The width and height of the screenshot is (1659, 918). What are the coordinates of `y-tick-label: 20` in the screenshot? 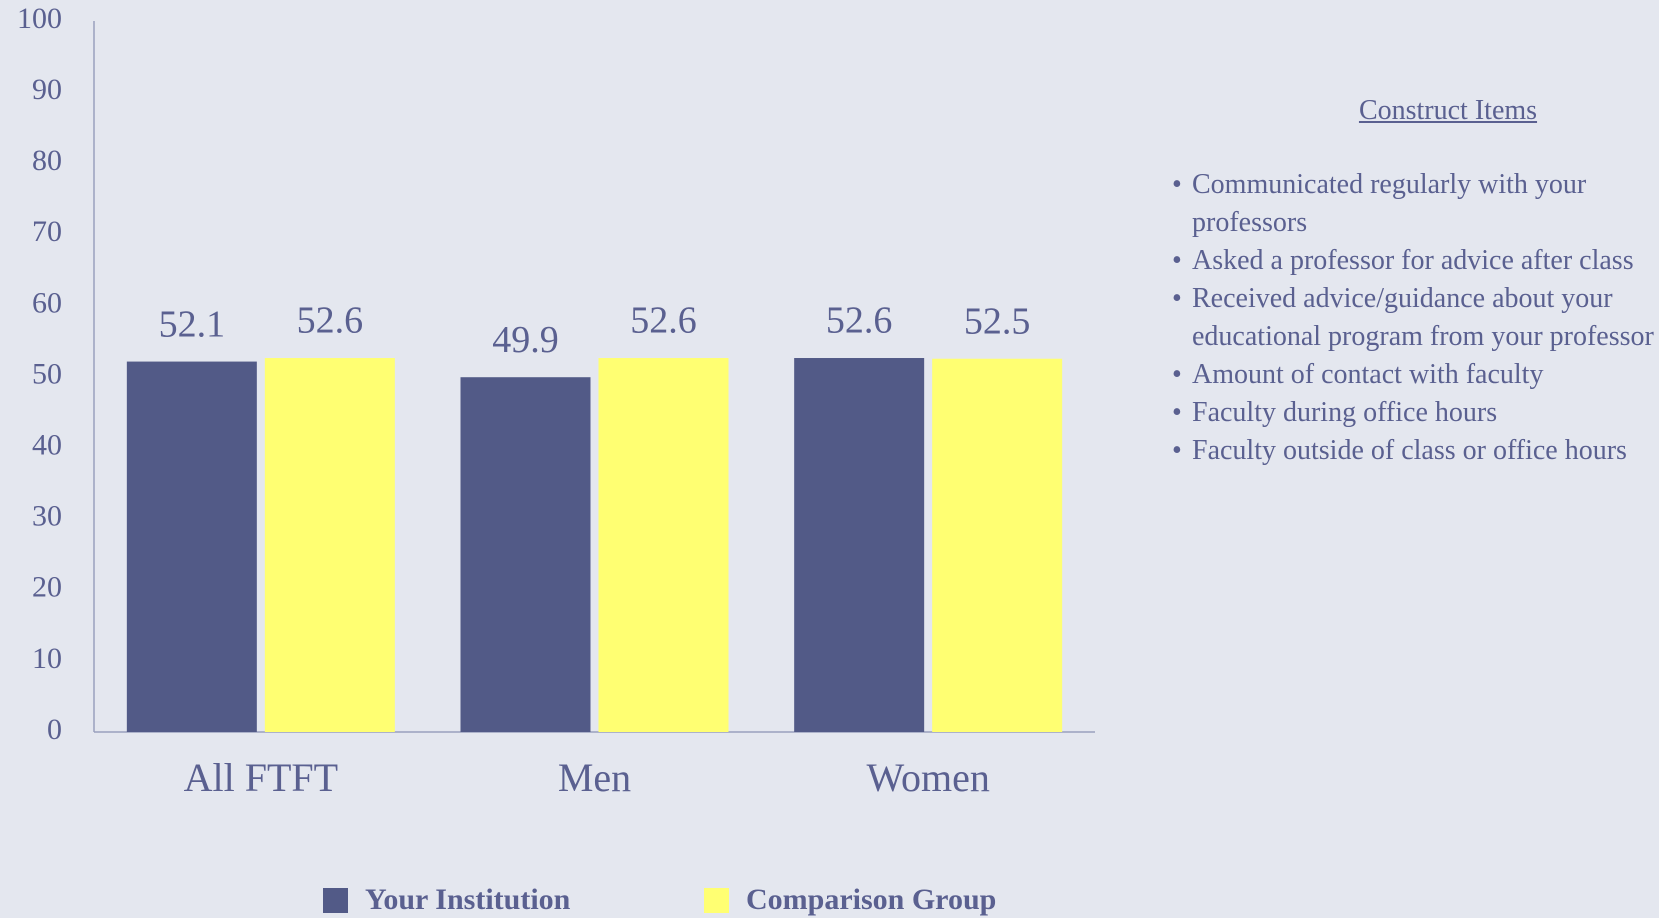 It's located at (47, 587).